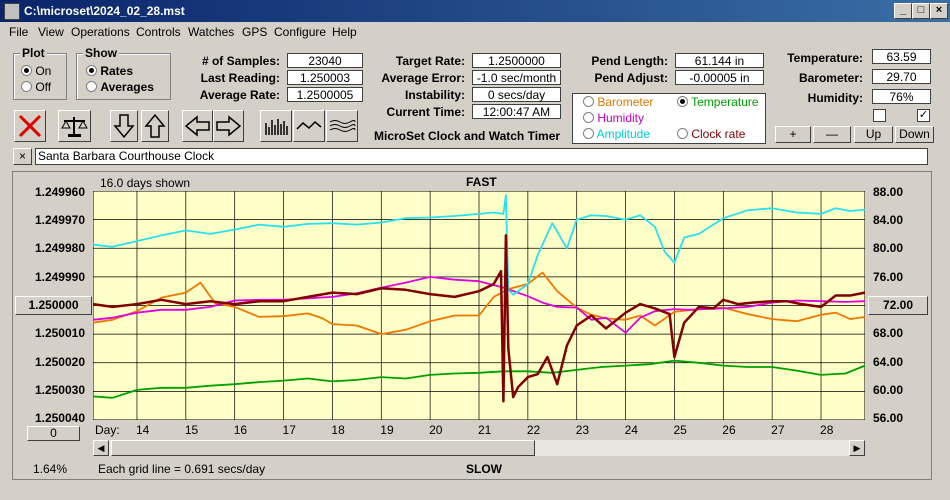 The image size is (950, 500). What do you see at coordinates (211, 32) in the screenshot?
I see `menu-watches: Watches` at bounding box center [211, 32].